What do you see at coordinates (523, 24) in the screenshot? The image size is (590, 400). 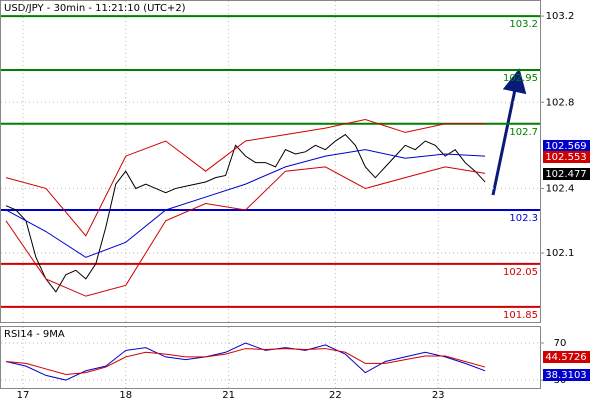 I see `level-label: 103.2` at bounding box center [523, 24].